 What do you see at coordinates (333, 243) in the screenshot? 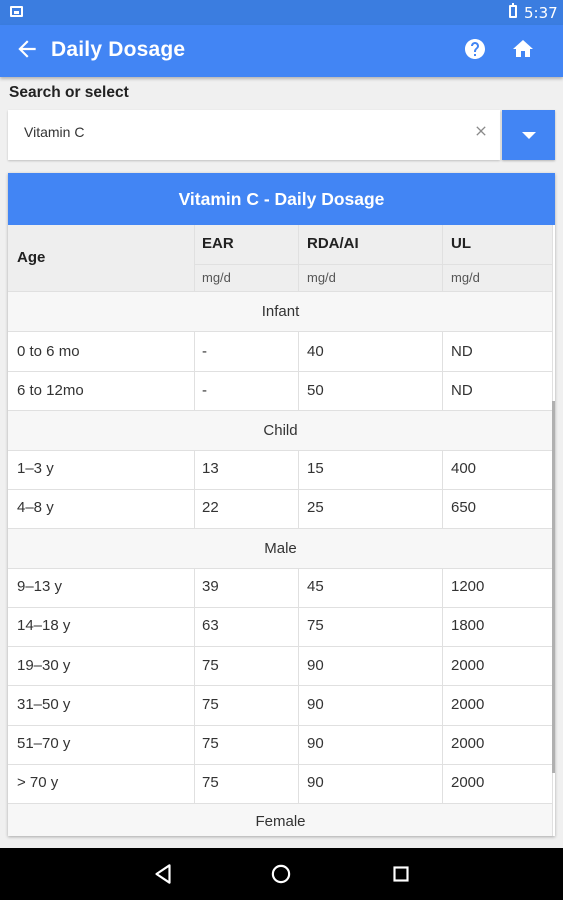
I see `column-header-rda: RDA/AI` at bounding box center [333, 243].